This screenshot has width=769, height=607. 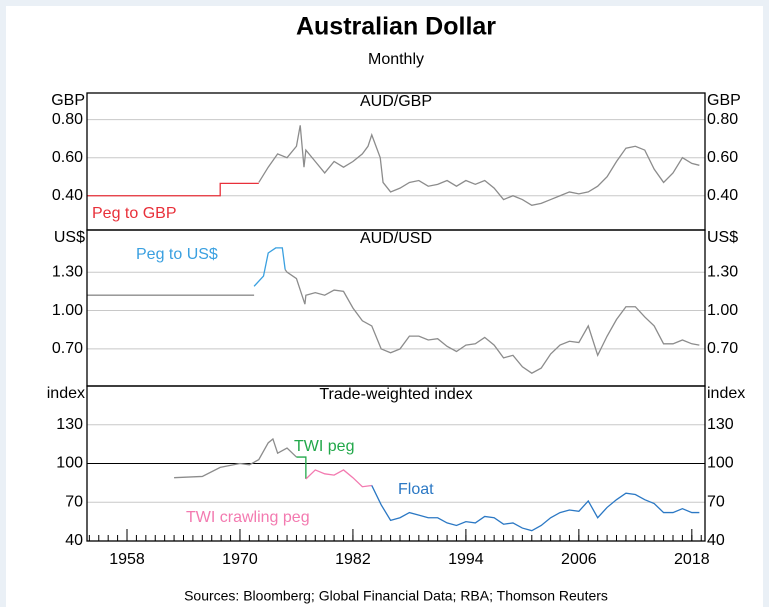 I want to click on y-tick-label: 0.40, so click(x=67, y=195).